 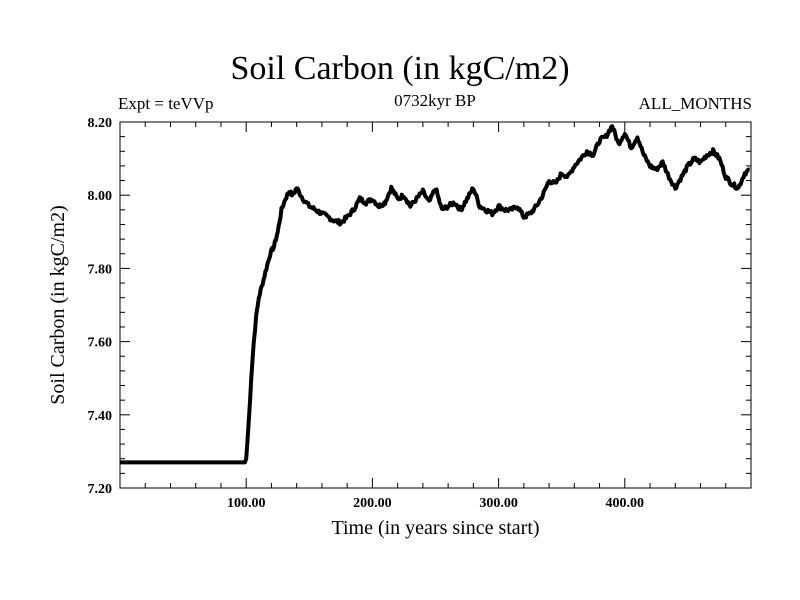 I want to click on y-tick-label: 7.40, so click(x=100, y=416).